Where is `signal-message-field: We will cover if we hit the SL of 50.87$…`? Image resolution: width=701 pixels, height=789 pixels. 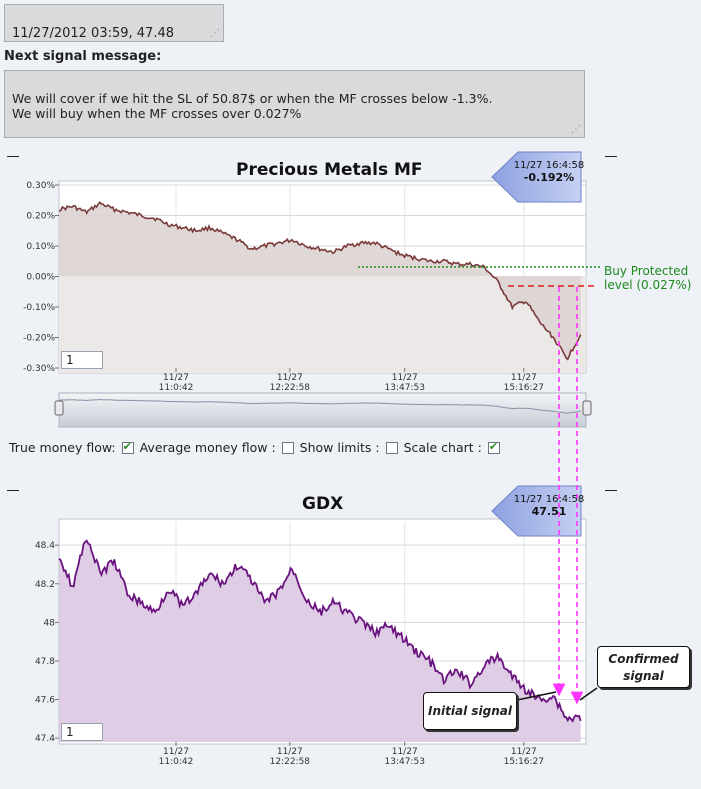
signal-message-field: We will cover if we hit the SL of 50.87$… is located at coordinates (294, 104).